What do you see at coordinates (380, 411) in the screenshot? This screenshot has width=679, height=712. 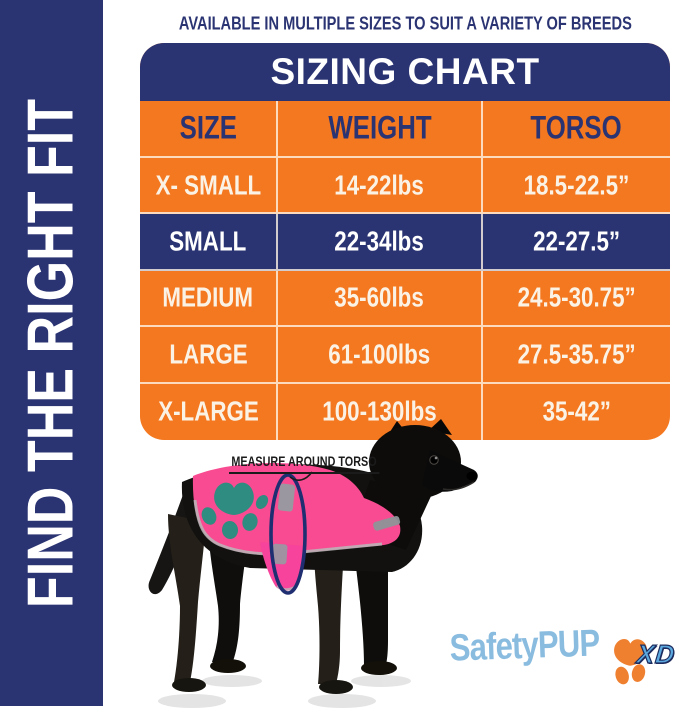 I see `cell-weight: 100-130lbs` at bounding box center [380, 411].